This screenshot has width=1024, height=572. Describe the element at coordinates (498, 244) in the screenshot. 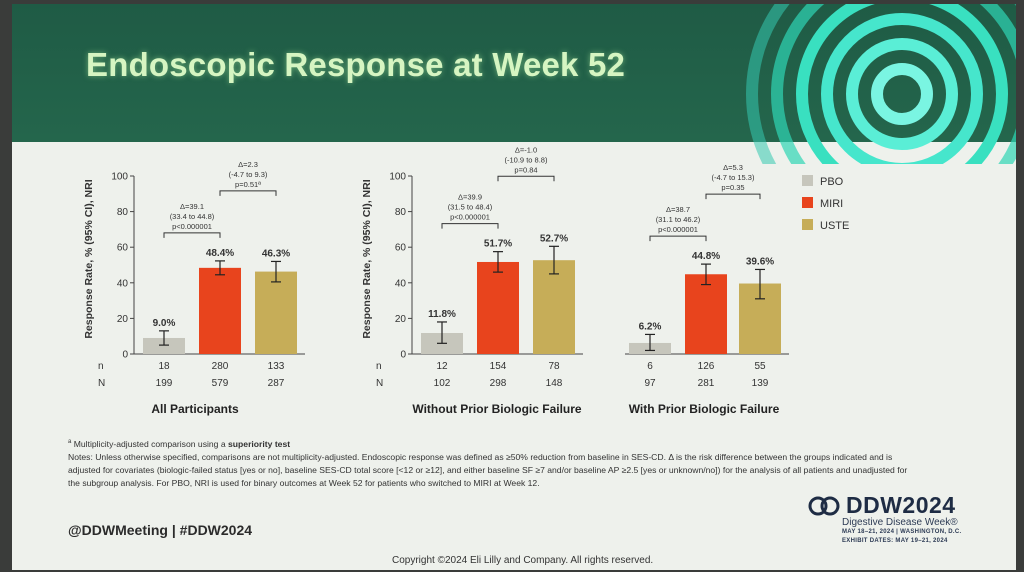

I see `chart-2-value-label: 51.7%` at that location.